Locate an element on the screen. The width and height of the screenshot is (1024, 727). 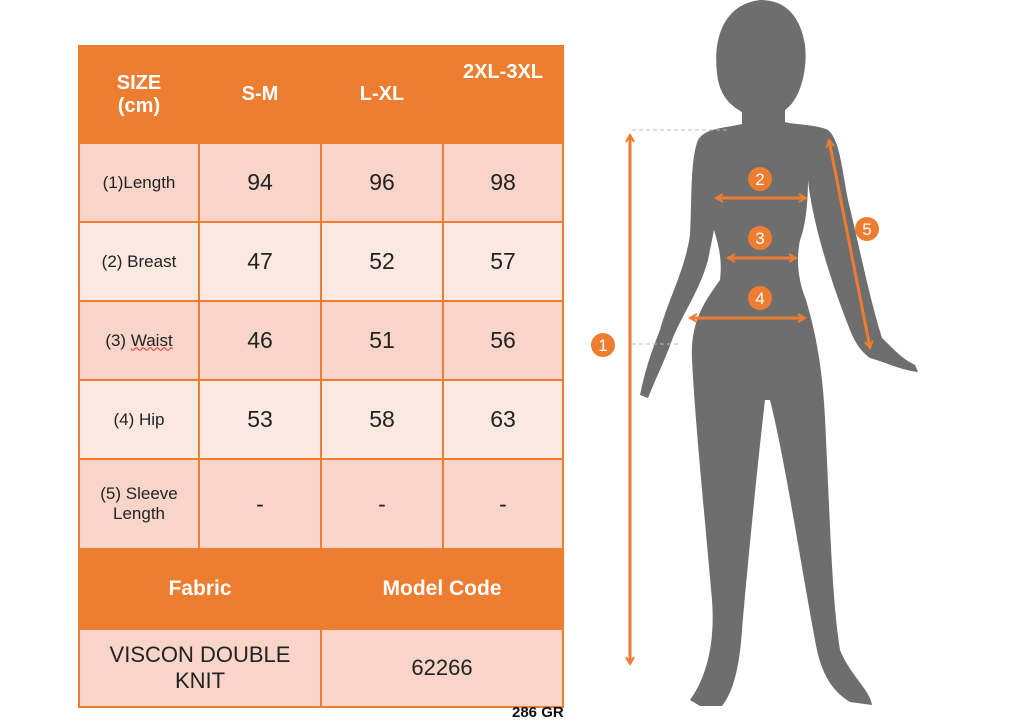
row-label: (3) Waist is located at coordinates (139, 340).